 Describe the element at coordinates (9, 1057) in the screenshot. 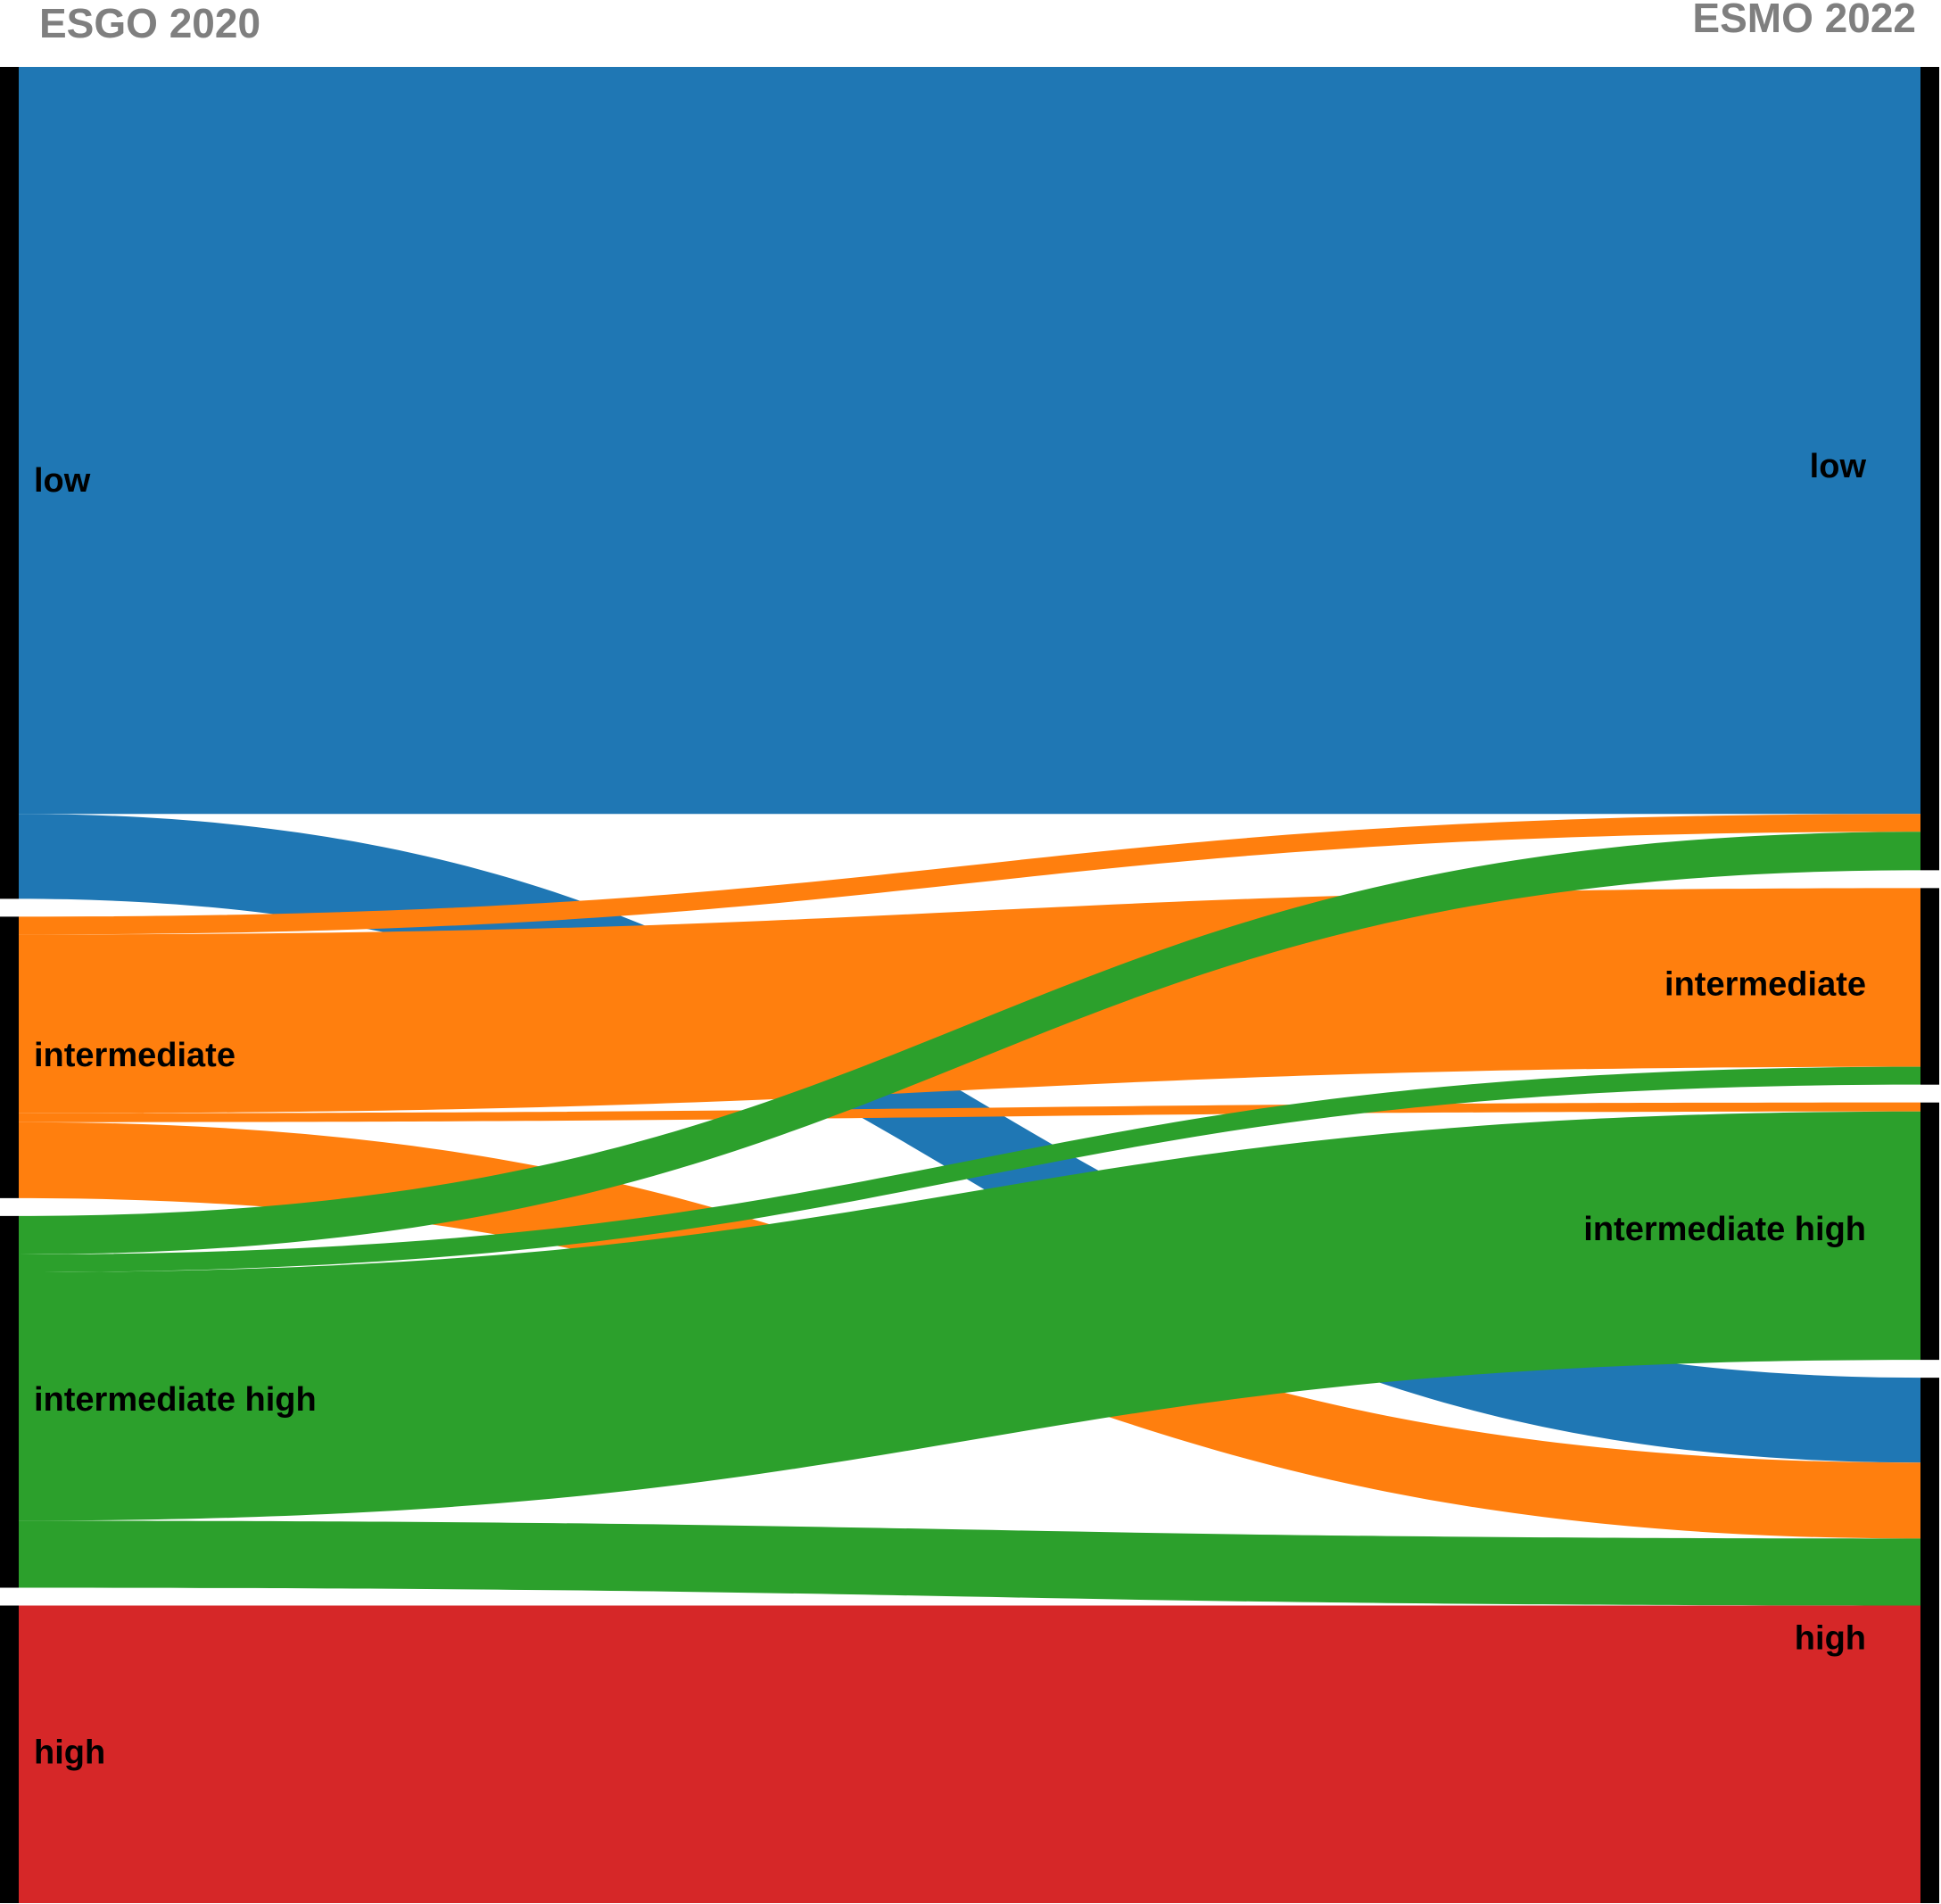

I see `left-node-bar-intermediate` at that location.